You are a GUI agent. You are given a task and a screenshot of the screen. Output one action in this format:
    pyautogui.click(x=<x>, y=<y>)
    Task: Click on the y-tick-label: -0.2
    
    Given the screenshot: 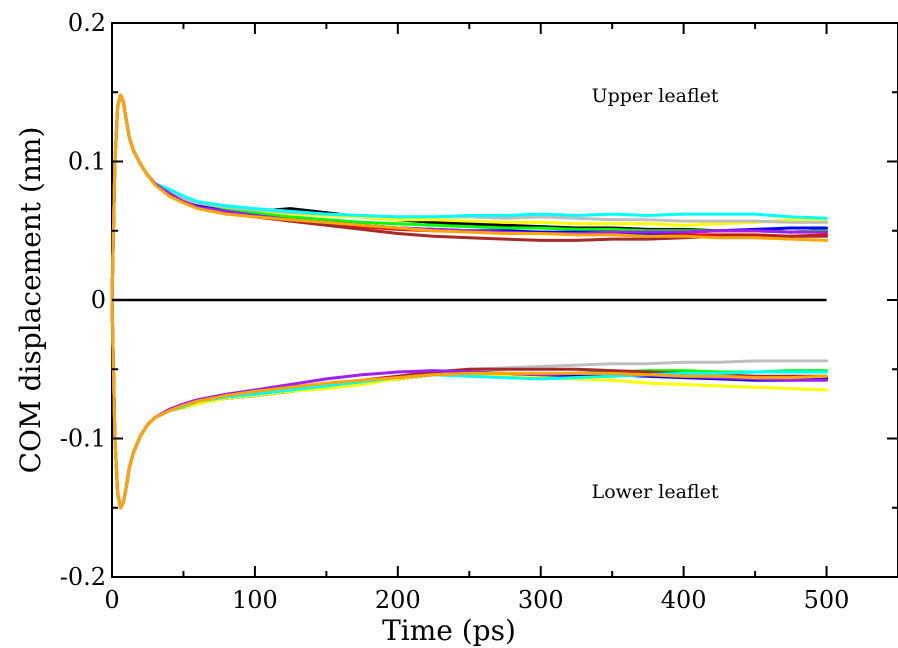 What is the action you would take?
    pyautogui.click(x=83, y=577)
    